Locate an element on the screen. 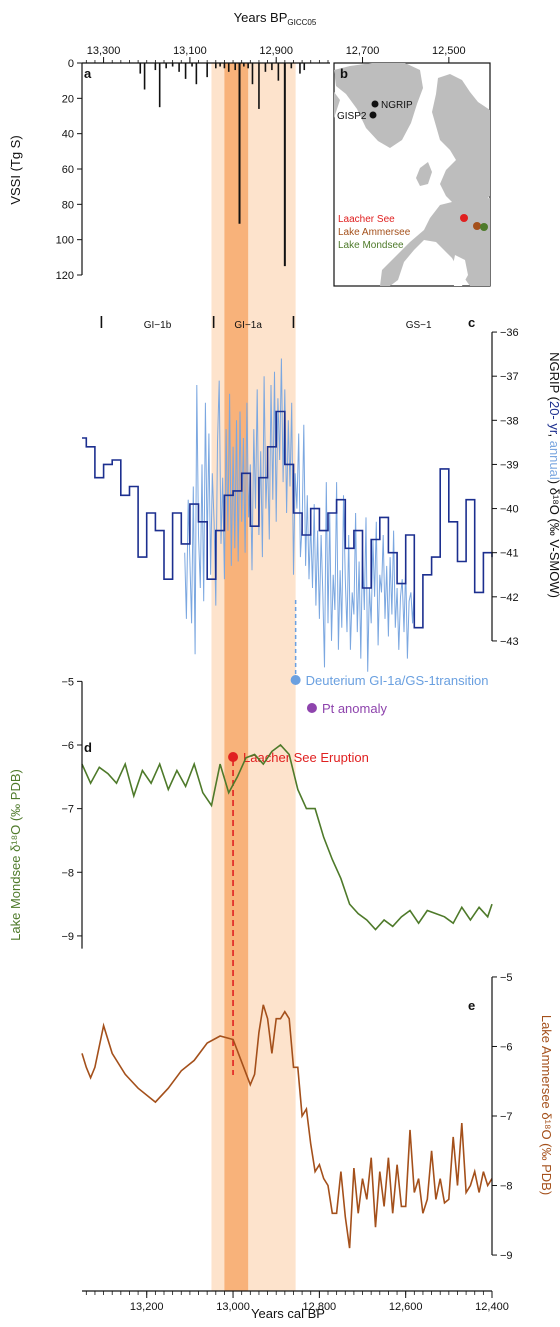 The width and height of the screenshot is (560, 1327). bottom-x-tick-label: 13,200 is located at coordinates (147, 1307).